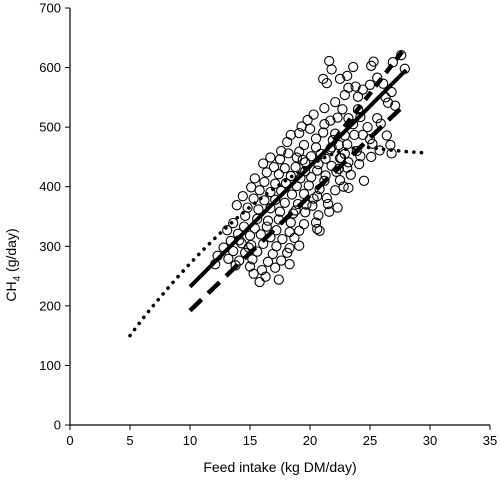 Image resolution: width=500 pixels, height=480 pixels. Describe the element at coordinates (281, 436) in the screenshot. I see `x-axis-ticks: 0 5 10 15 20 25 30 35` at that location.